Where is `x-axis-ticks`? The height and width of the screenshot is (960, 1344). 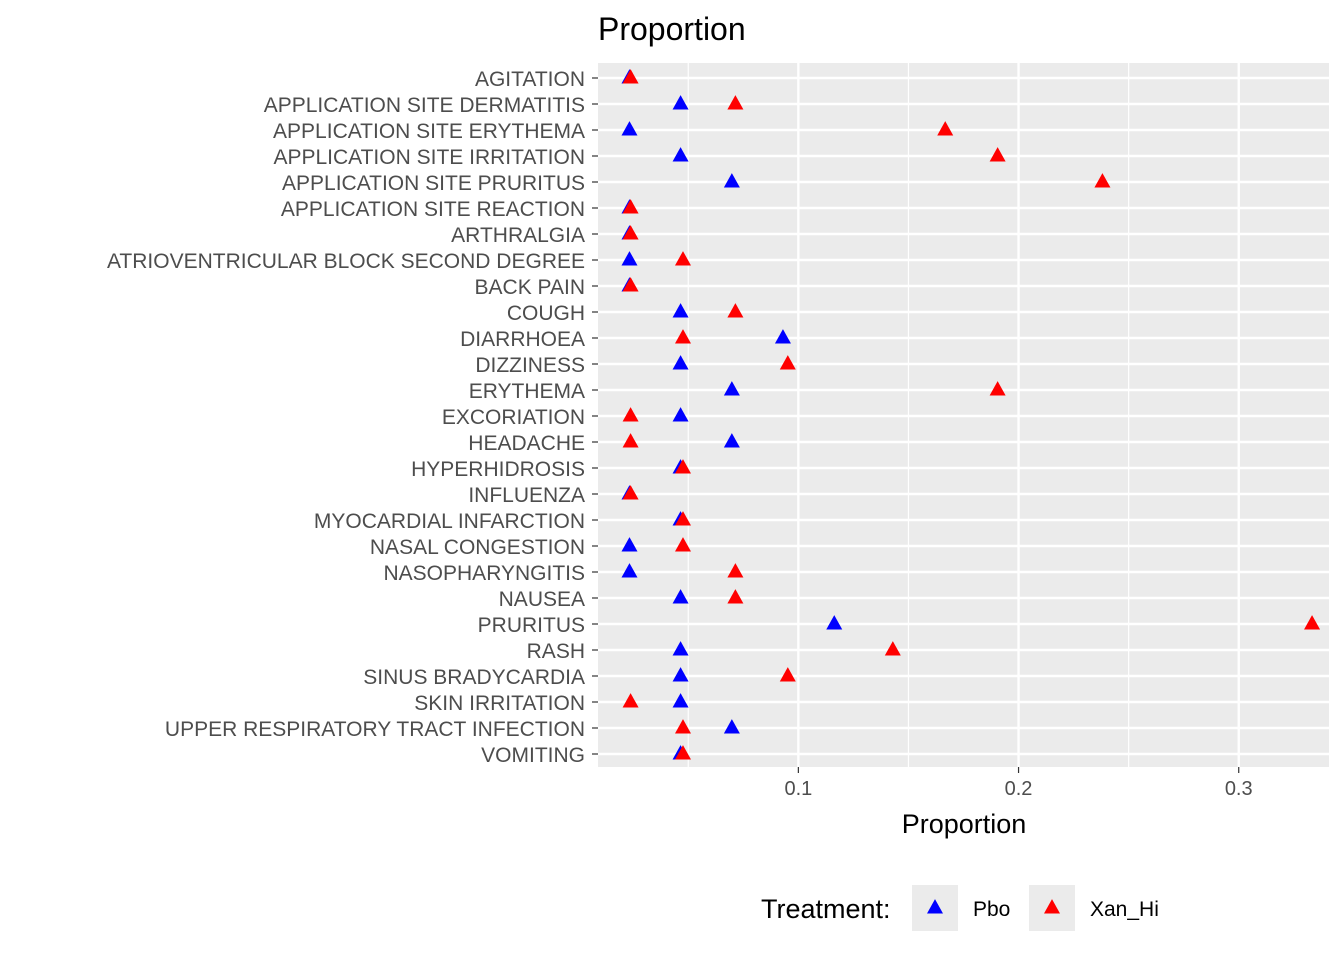
x-axis-ticks is located at coordinates (1018, 770).